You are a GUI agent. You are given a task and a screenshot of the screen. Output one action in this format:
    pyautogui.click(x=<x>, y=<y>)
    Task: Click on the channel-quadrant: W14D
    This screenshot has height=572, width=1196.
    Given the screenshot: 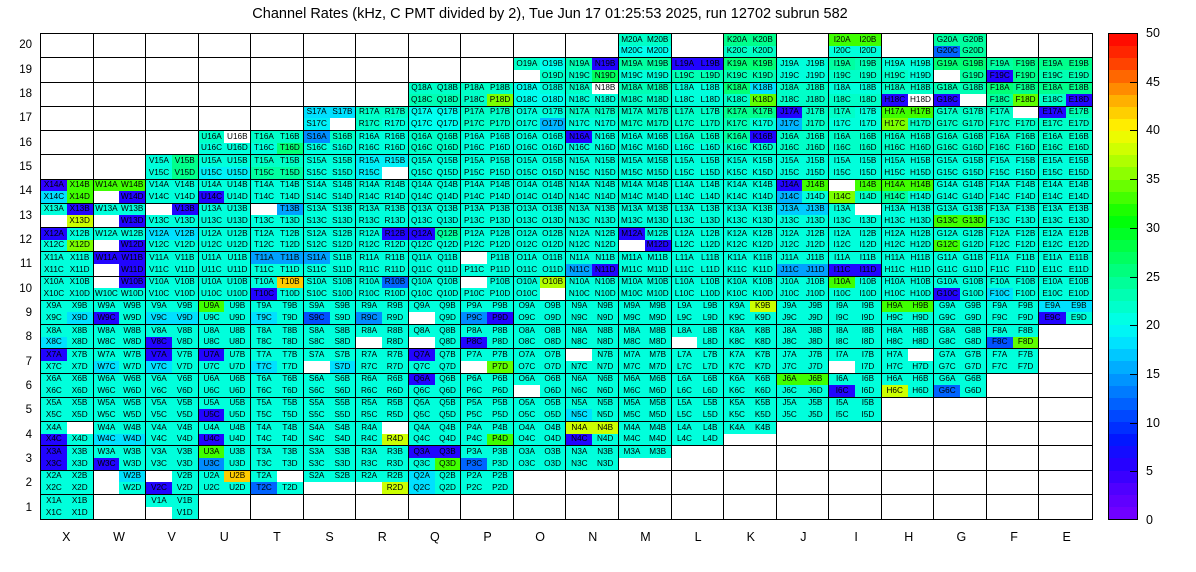 What is the action you would take?
    pyautogui.click(x=132, y=197)
    